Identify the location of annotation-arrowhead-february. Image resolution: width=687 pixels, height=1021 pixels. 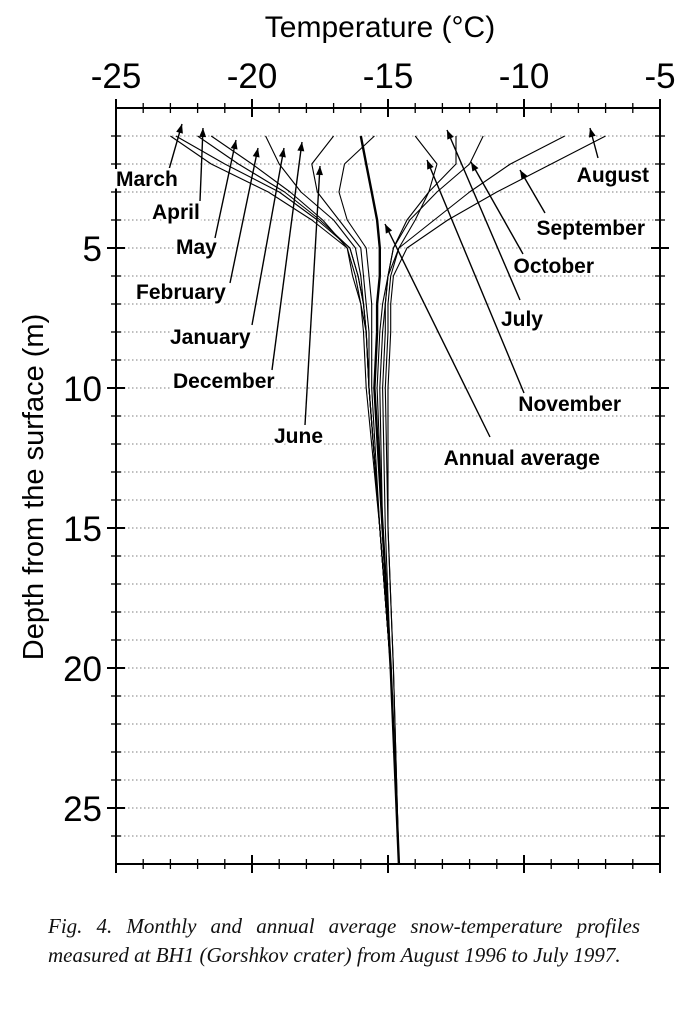
(256, 153).